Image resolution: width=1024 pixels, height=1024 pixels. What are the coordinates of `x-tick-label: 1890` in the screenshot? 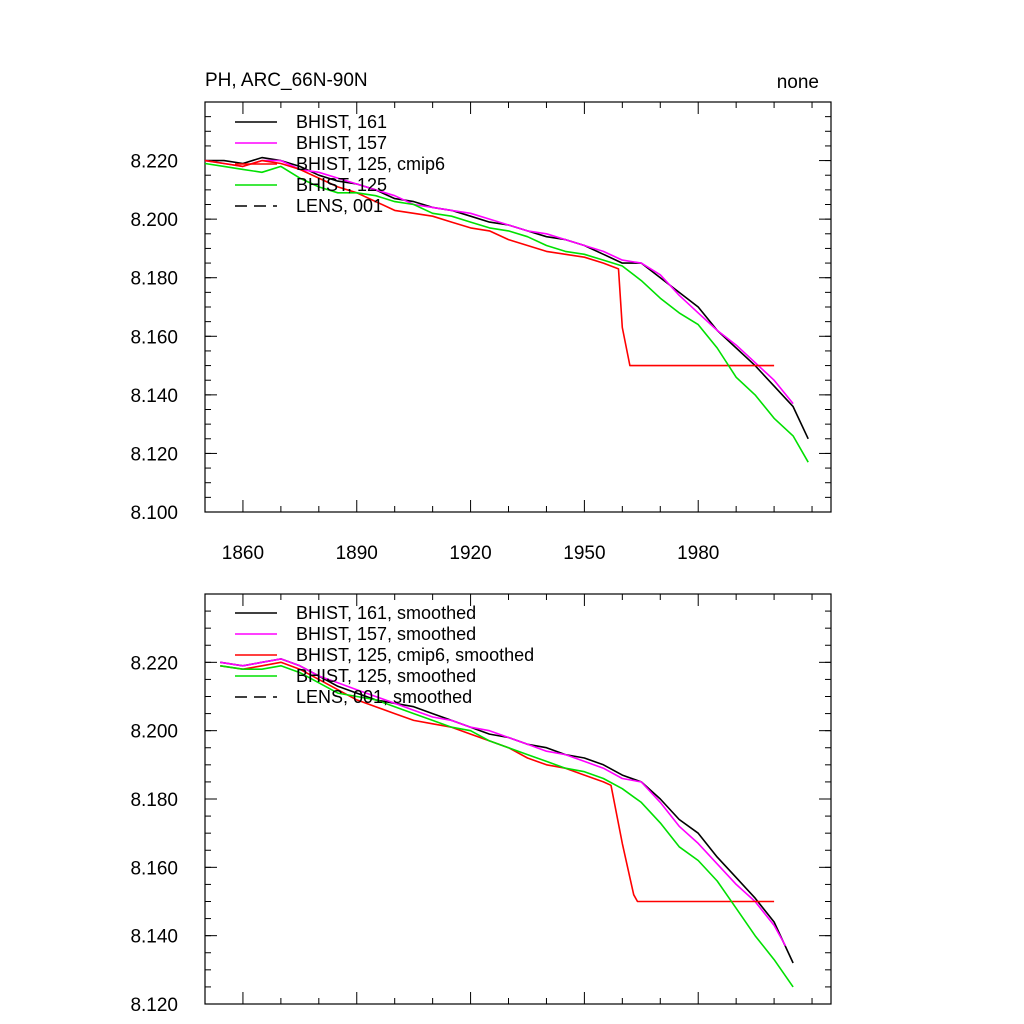 It's located at (357, 553).